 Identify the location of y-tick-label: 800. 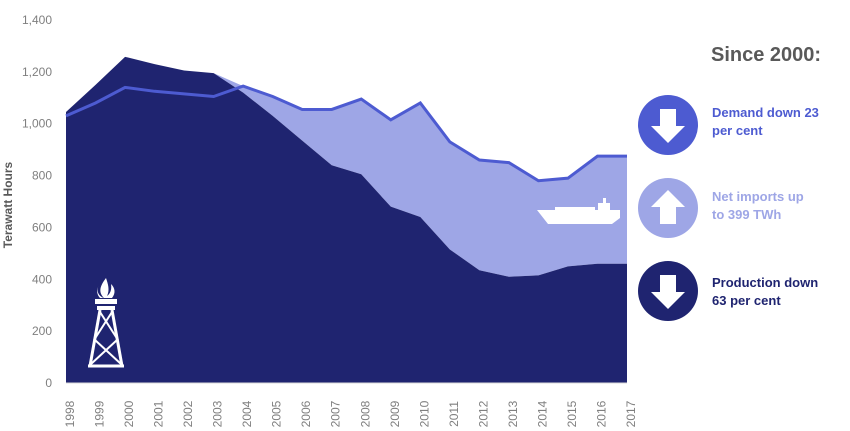
(42, 176).